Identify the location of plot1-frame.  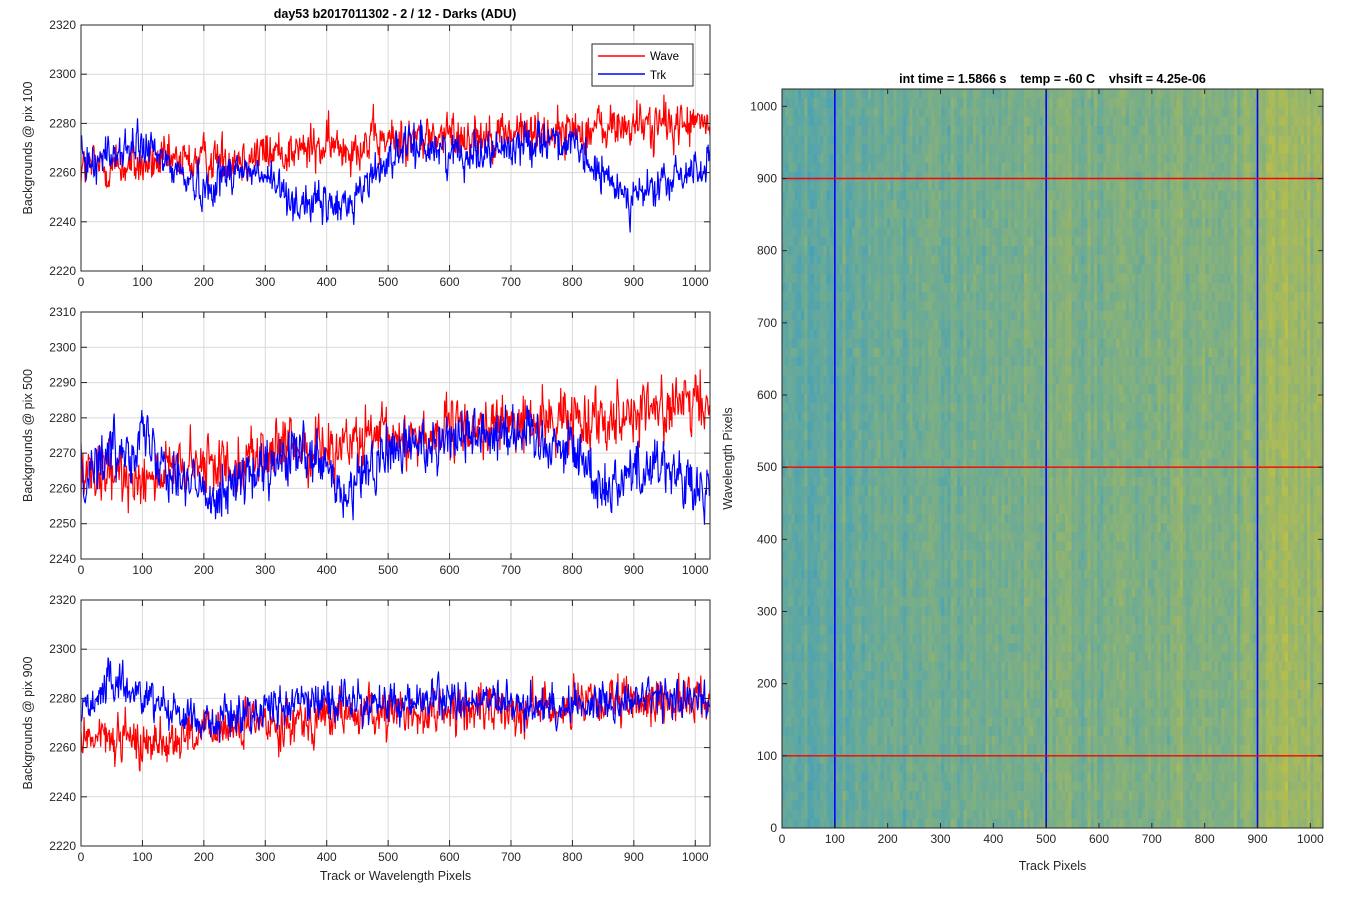
(395, 148).